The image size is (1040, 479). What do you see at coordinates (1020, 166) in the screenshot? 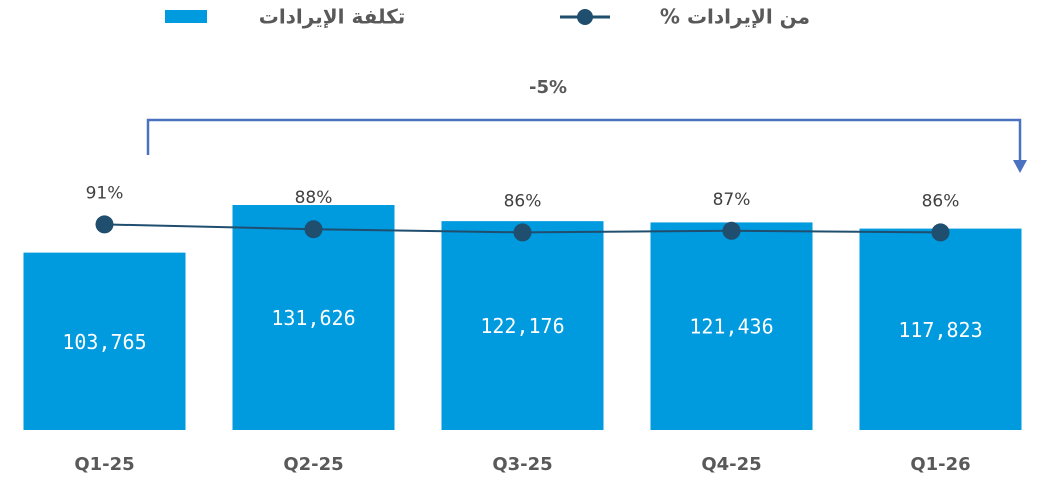
I see `bracket-arrow` at bounding box center [1020, 166].